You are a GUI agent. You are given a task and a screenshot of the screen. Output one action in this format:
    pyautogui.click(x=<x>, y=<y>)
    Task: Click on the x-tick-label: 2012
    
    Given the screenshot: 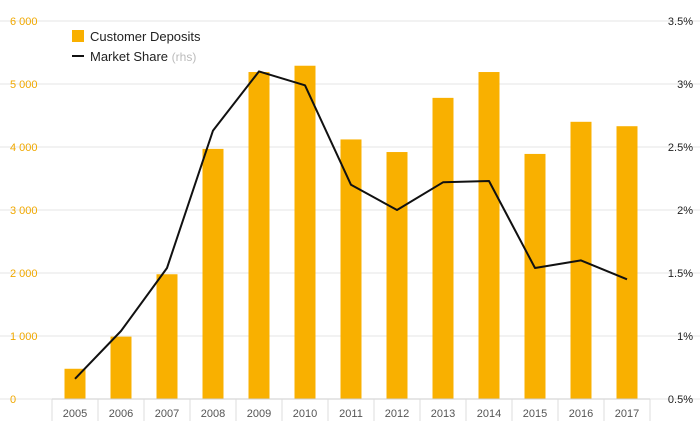 What is the action you would take?
    pyautogui.click(x=397, y=414)
    